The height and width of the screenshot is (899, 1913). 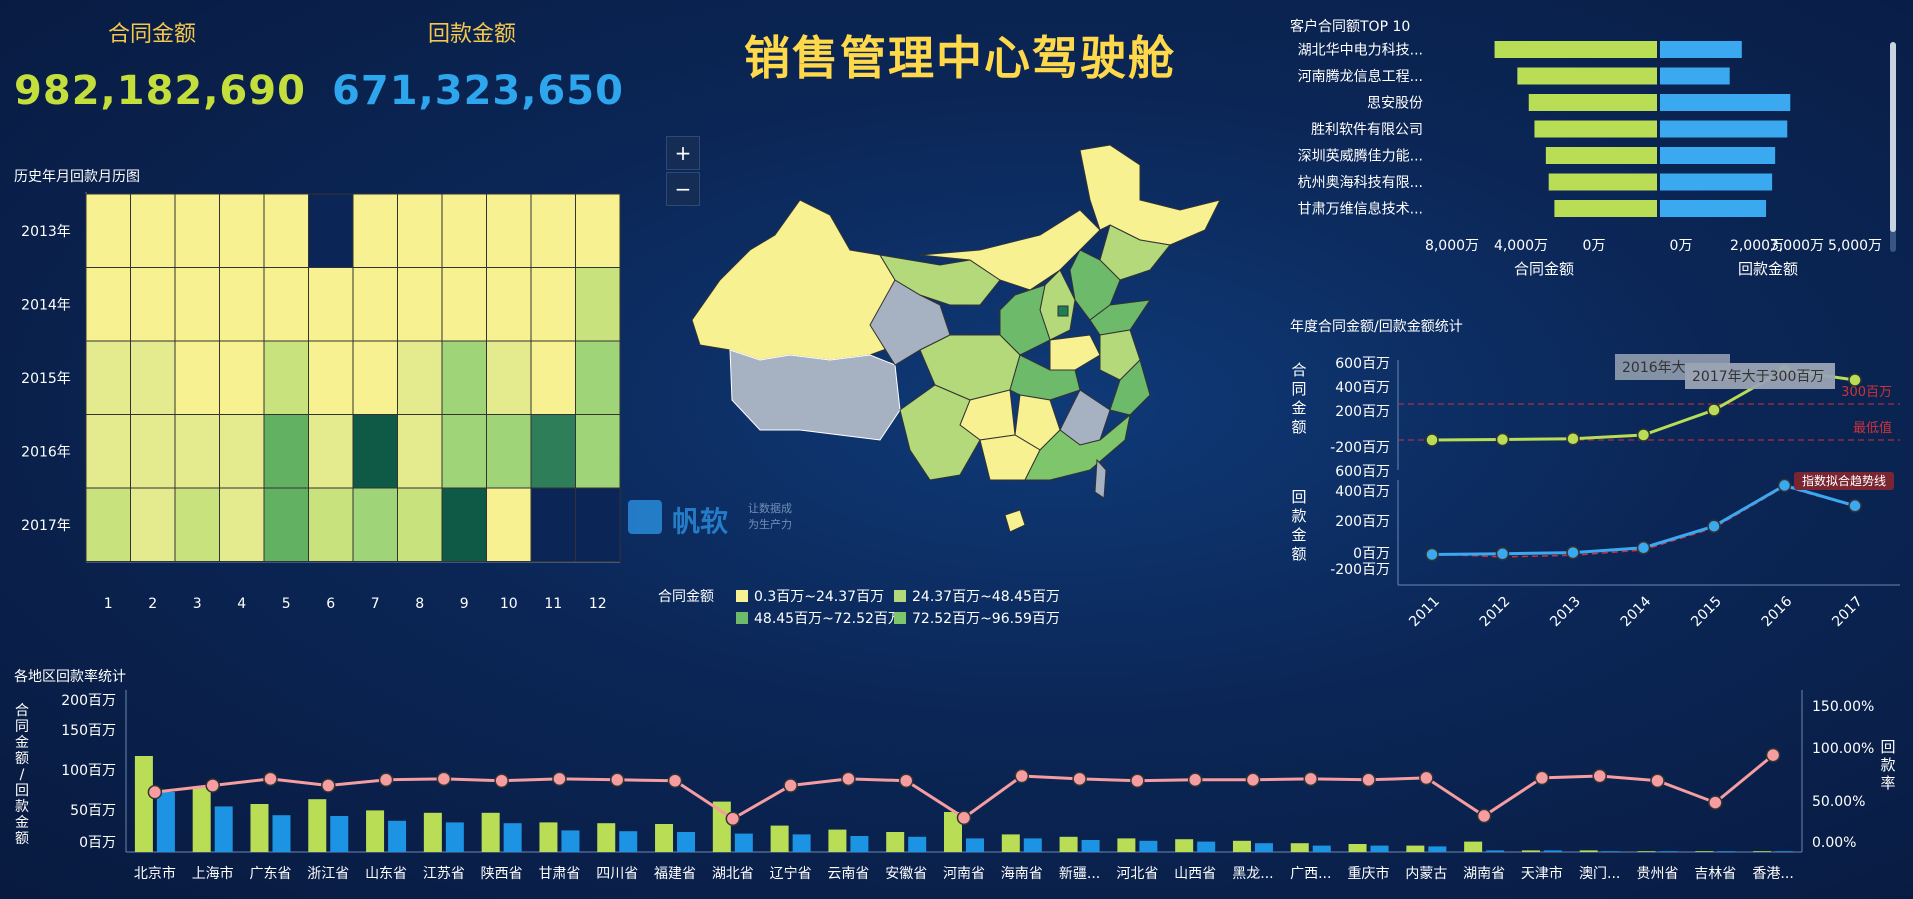 I want to click on region-zhejiang, so click(x=1130, y=387).